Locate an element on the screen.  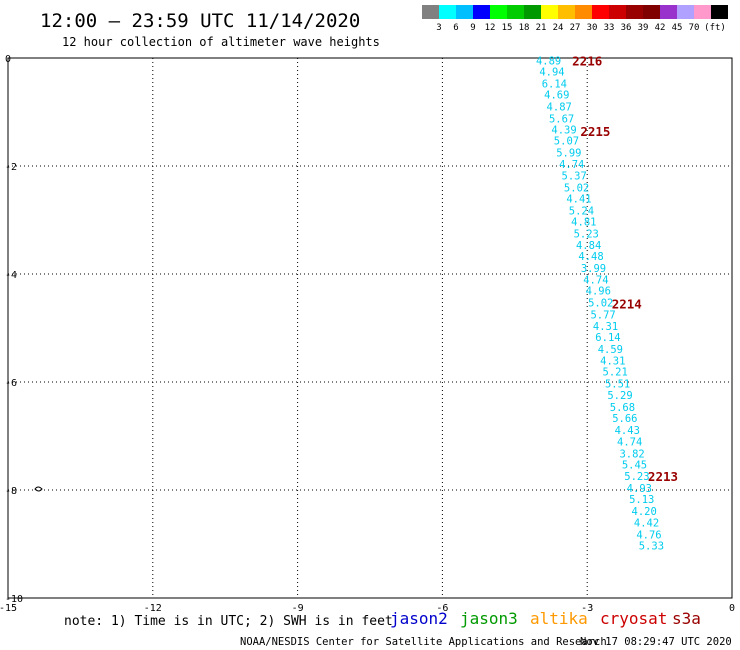
swh-value-label: 5.67 is located at coordinates (561, 119).